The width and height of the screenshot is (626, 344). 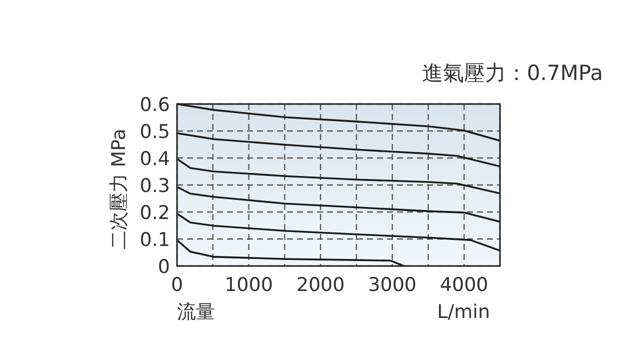 What do you see at coordinates (177, 285) in the screenshot?
I see `x-tick-label: 0` at bounding box center [177, 285].